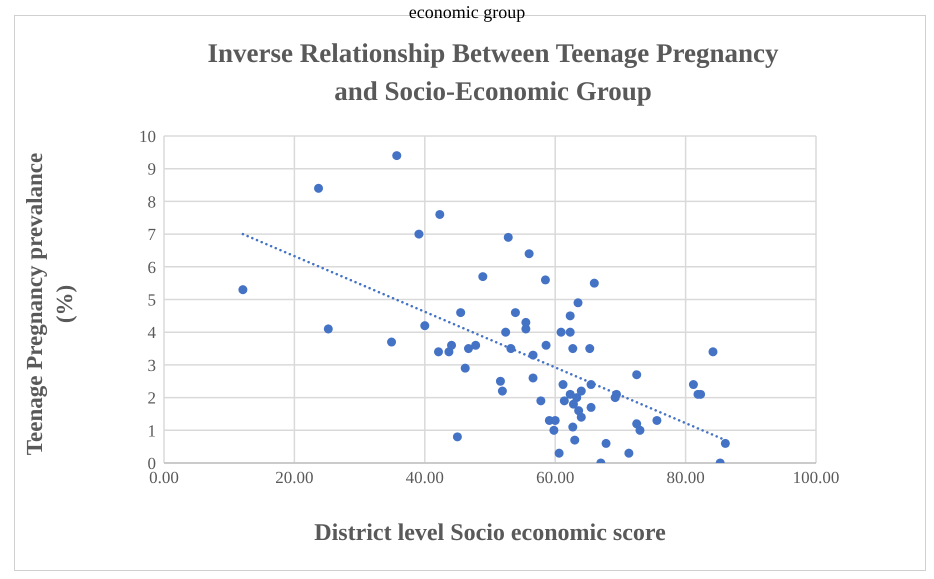 This screenshot has width=934, height=579. What do you see at coordinates (147, 136) in the screenshot?
I see `y-tick-label: 10` at bounding box center [147, 136].